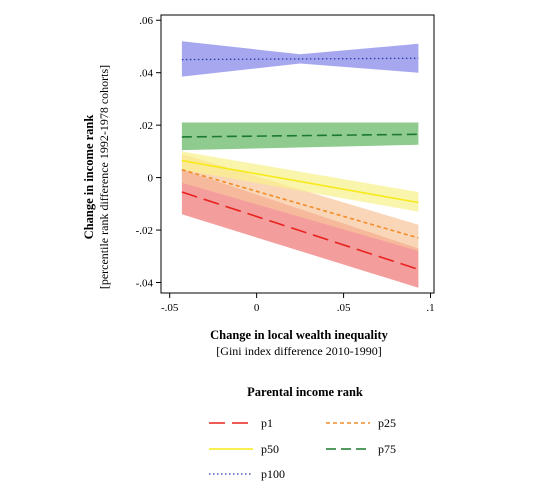  What do you see at coordinates (387, 449) in the screenshot?
I see `legend-label-p75: p75` at bounding box center [387, 449].